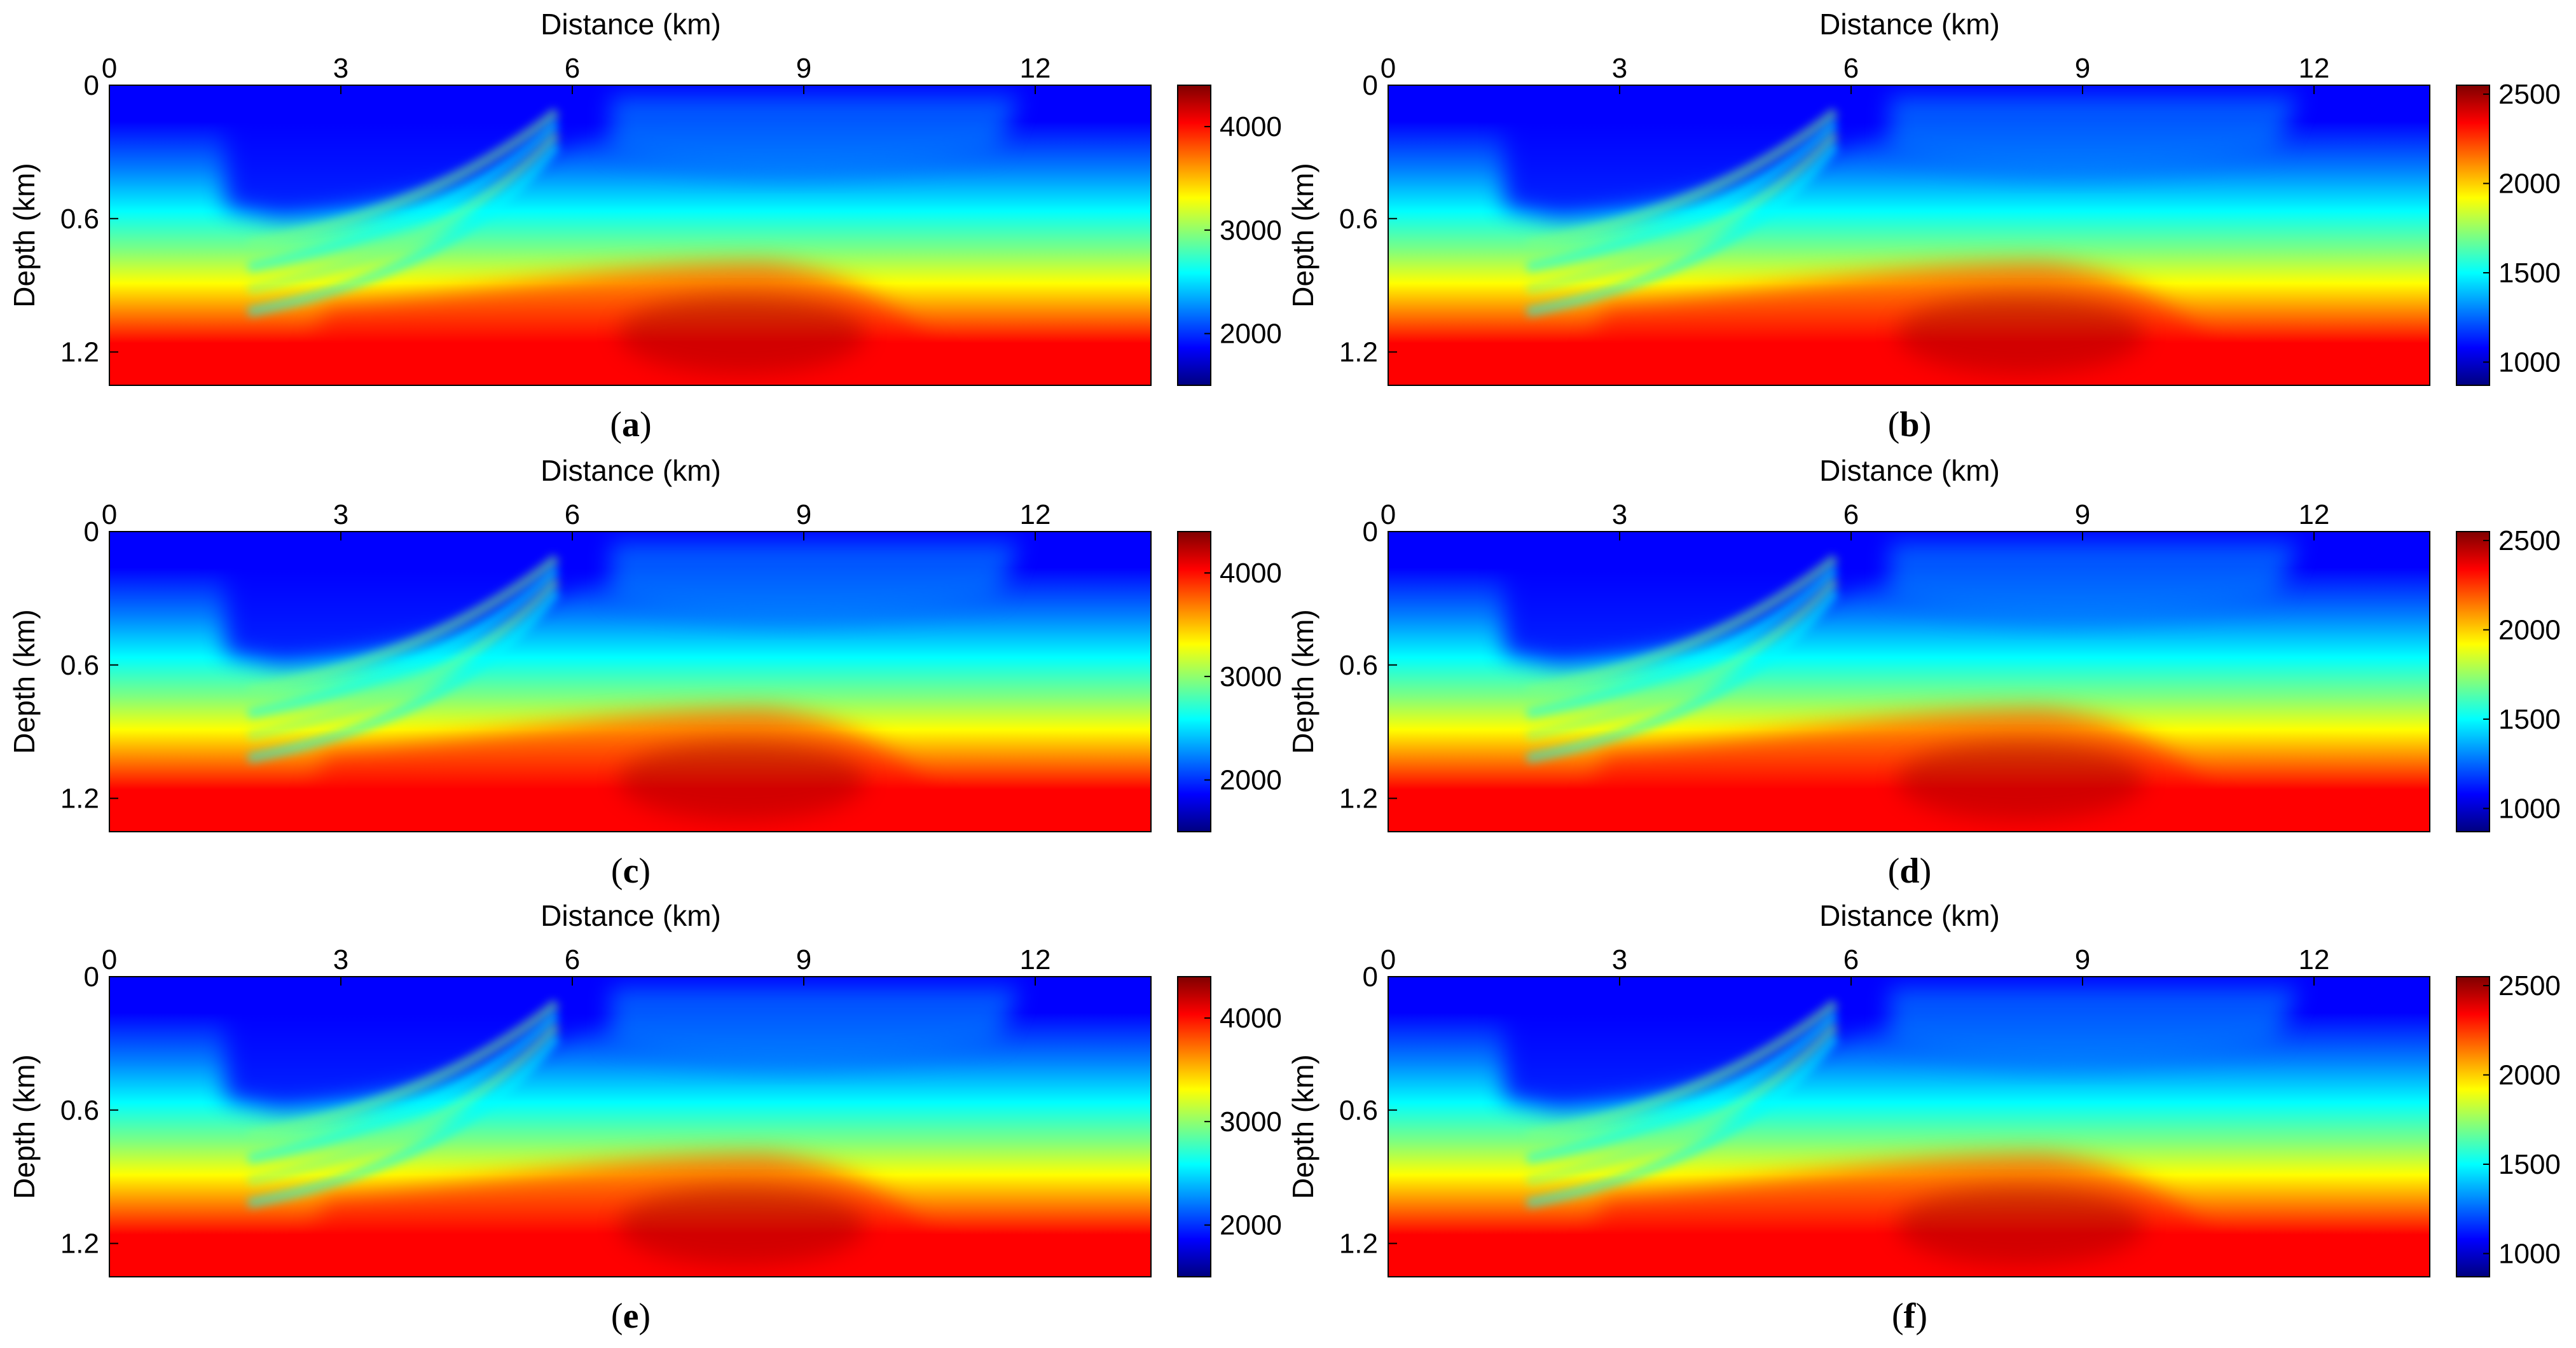 The image size is (2576, 1348). I want to click on y-tick-label-d-0: 0, so click(1370, 531).